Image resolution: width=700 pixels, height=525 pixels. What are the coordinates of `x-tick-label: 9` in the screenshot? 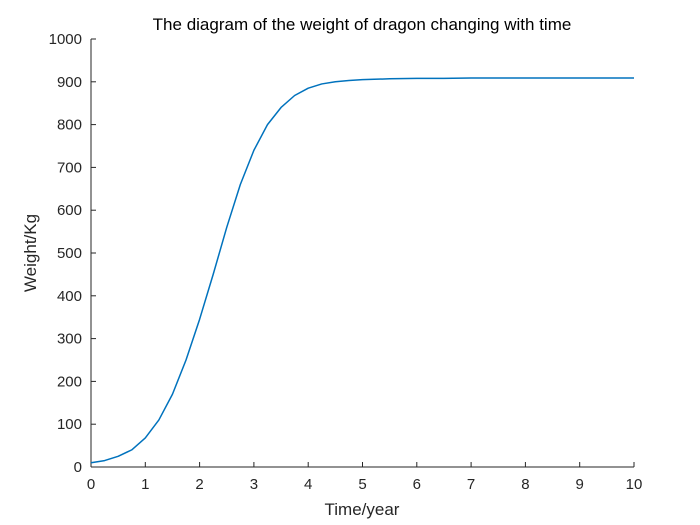 It's located at (580, 484).